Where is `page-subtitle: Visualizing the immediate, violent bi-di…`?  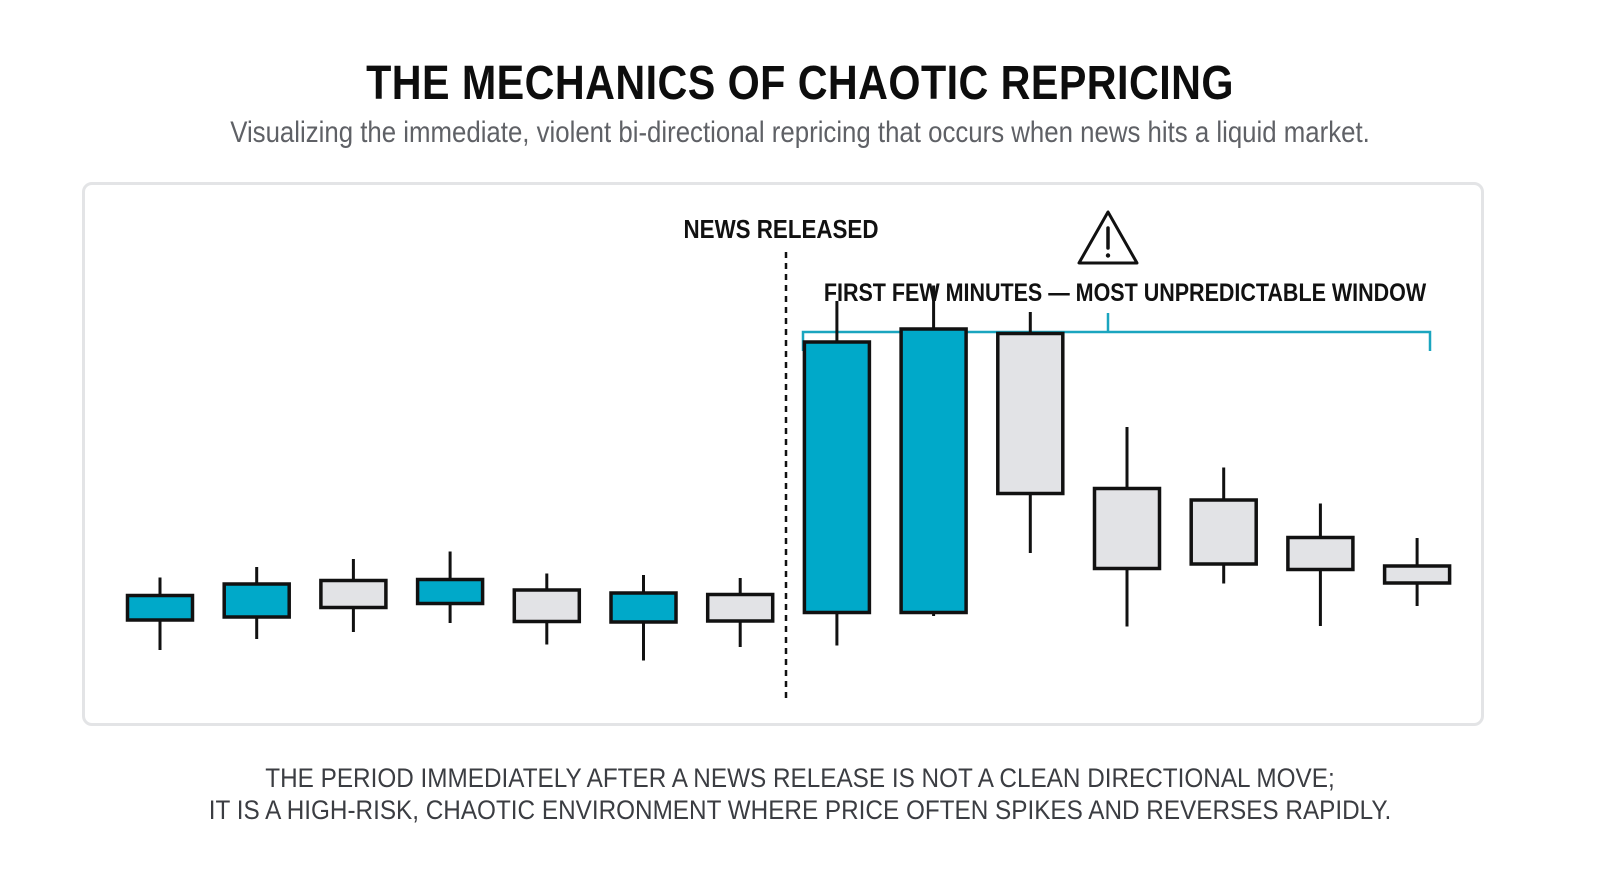 page-subtitle: Visualizing the immediate, violent bi-di… is located at coordinates (800, 132).